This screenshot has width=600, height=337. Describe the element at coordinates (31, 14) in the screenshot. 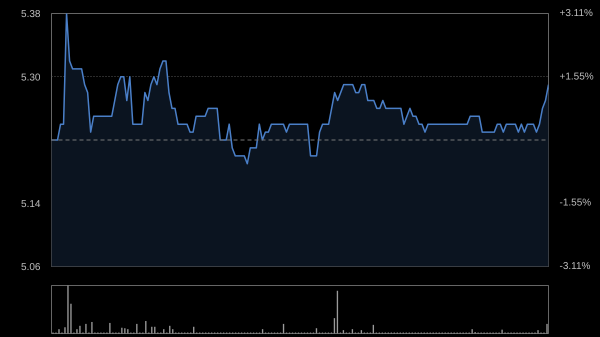

I see `y-tick-label: 5.38` at that location.